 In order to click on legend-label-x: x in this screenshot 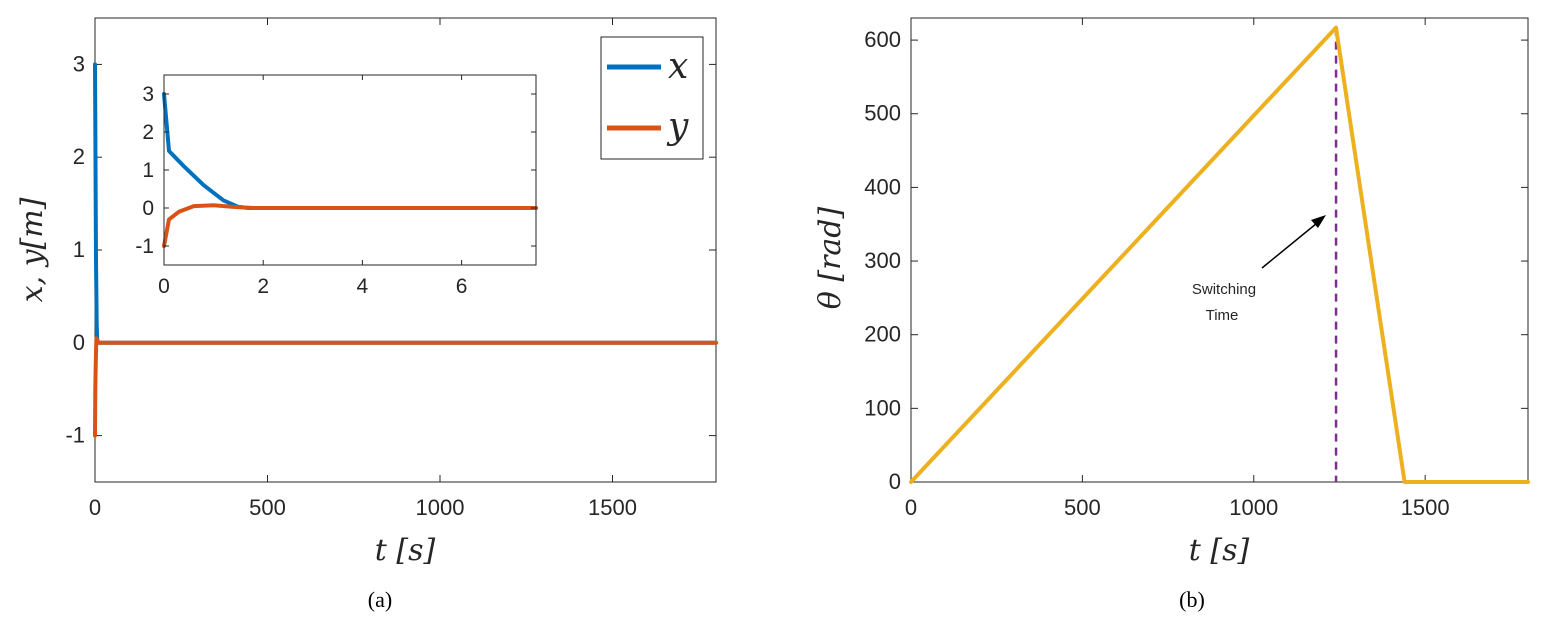, I will do `click(678, 66)`.